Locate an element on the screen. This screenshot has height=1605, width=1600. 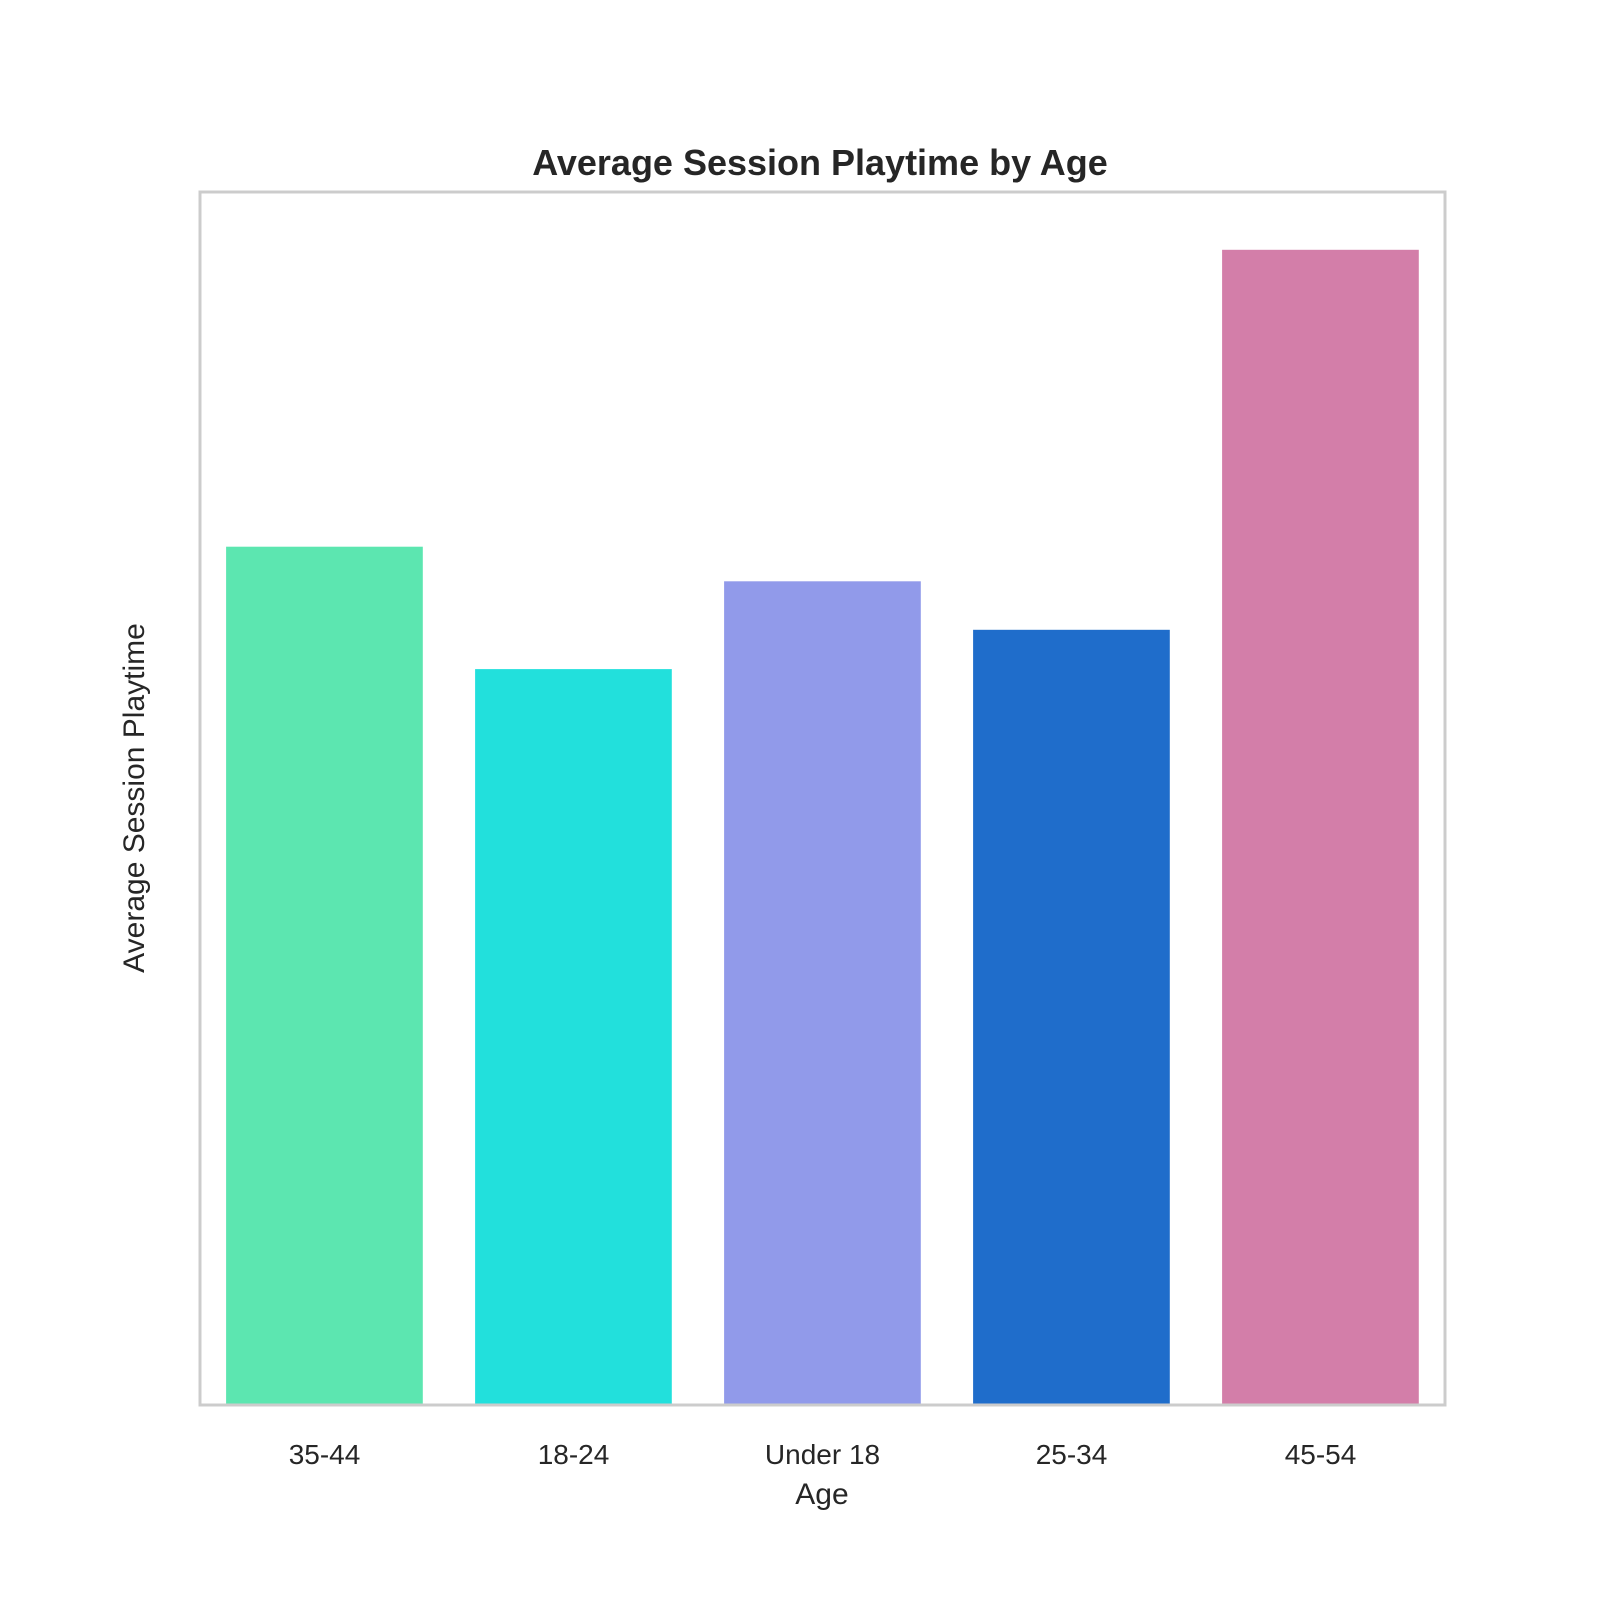
x-tick-labels-group: 35-44 18-24 Under 18 25-34 45-54 is located at coordinates (823, 1454).